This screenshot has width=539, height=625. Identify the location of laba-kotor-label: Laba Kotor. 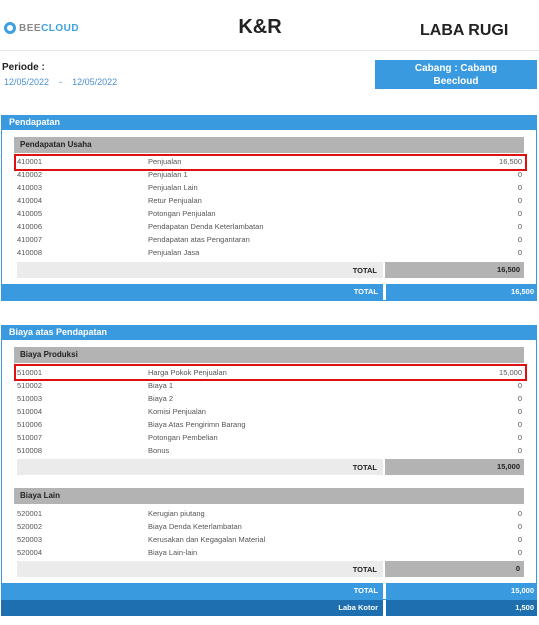
(192, 608).